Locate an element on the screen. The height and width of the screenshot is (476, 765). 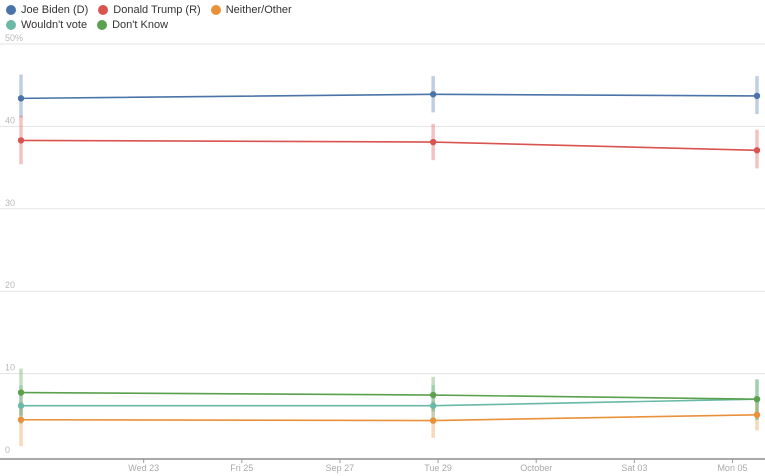
x-tick-label: Fri 25 is located at coordinates (241, 468).